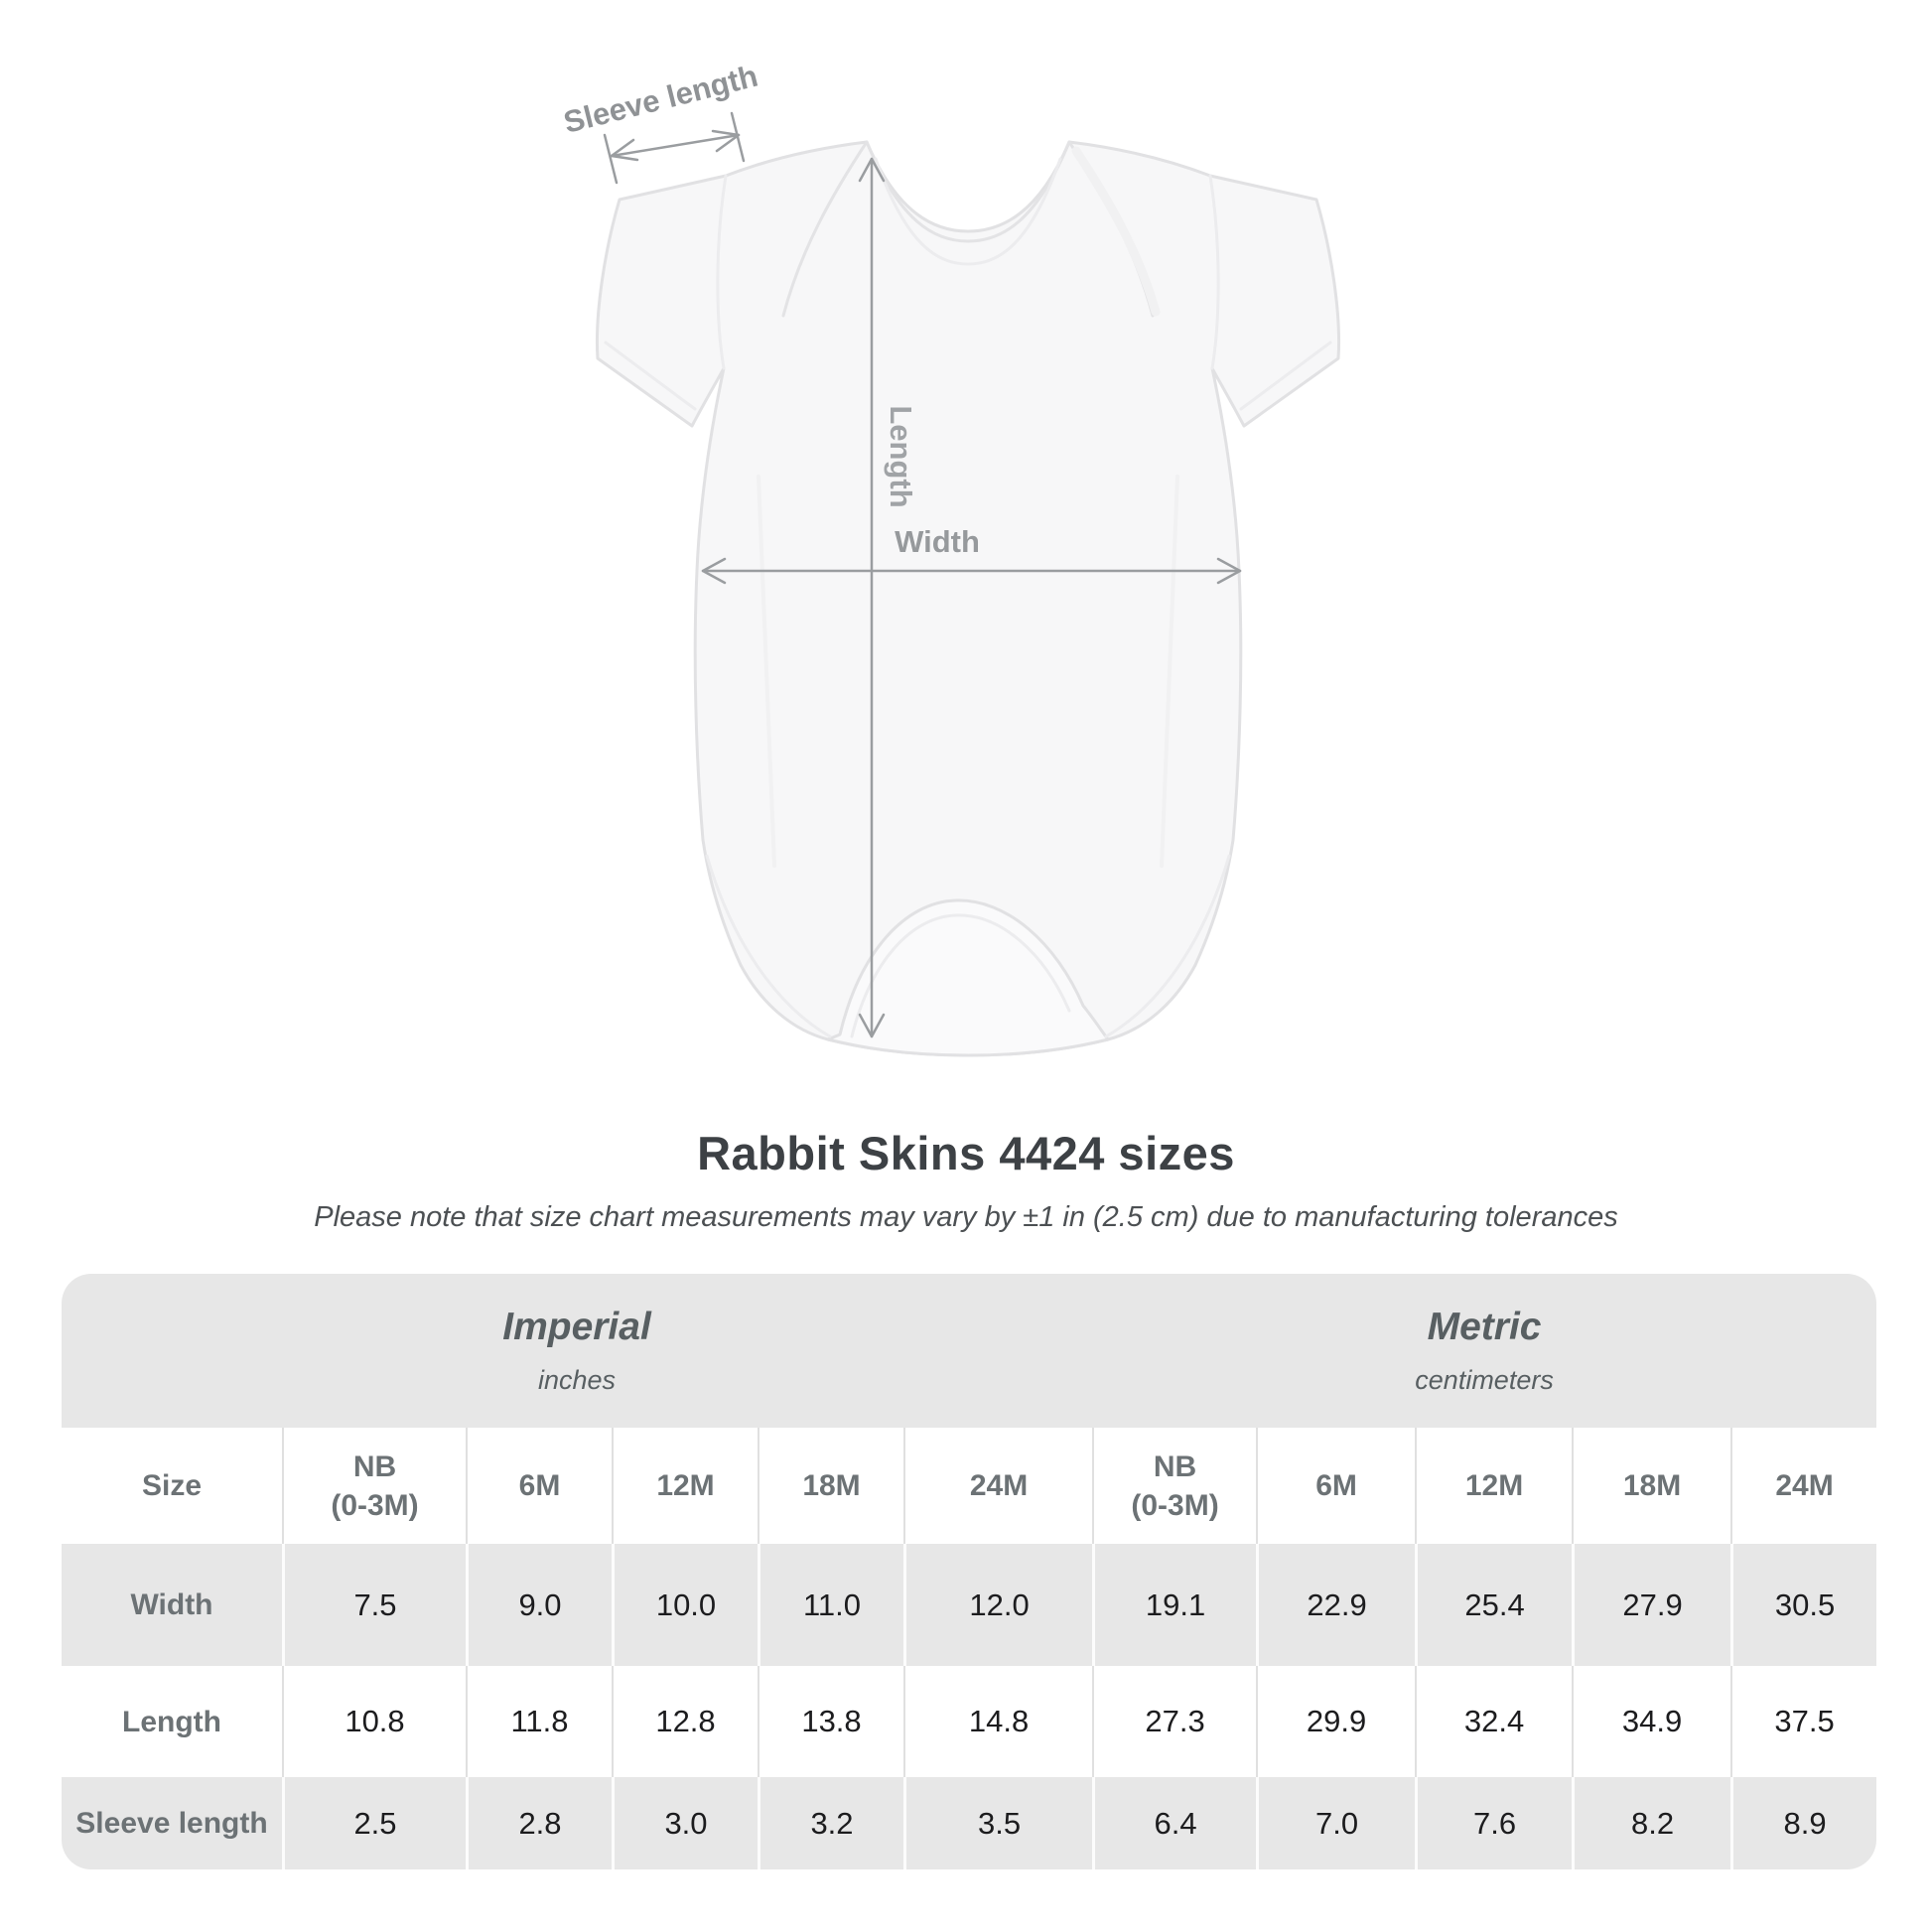  I want to click on sleeve-12m-cm: 7.6, so click(1494, 1823).